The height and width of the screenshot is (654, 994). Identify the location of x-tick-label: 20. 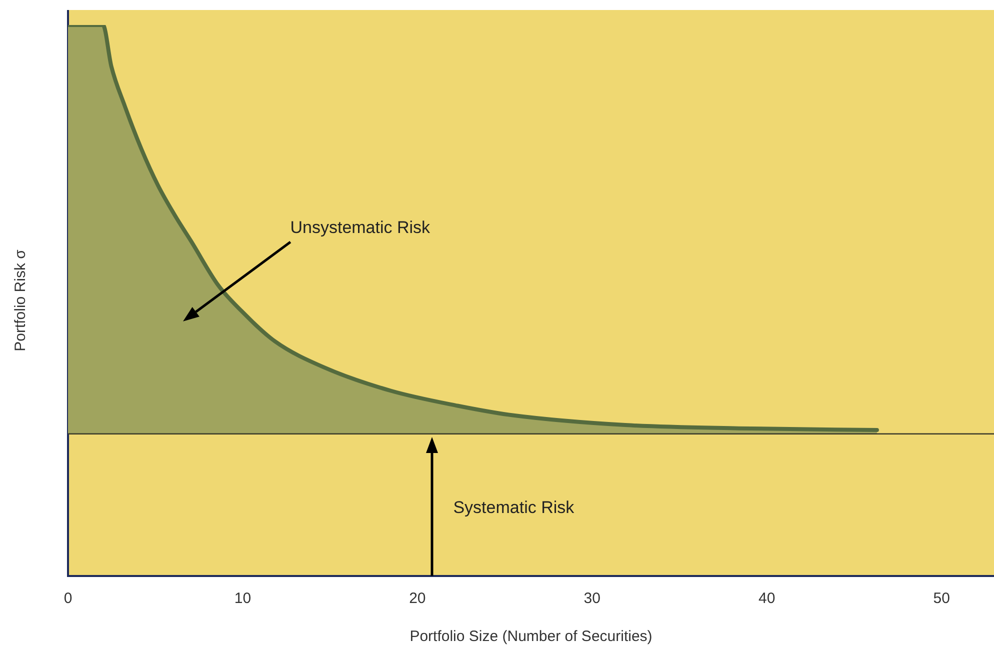
(417, 599).